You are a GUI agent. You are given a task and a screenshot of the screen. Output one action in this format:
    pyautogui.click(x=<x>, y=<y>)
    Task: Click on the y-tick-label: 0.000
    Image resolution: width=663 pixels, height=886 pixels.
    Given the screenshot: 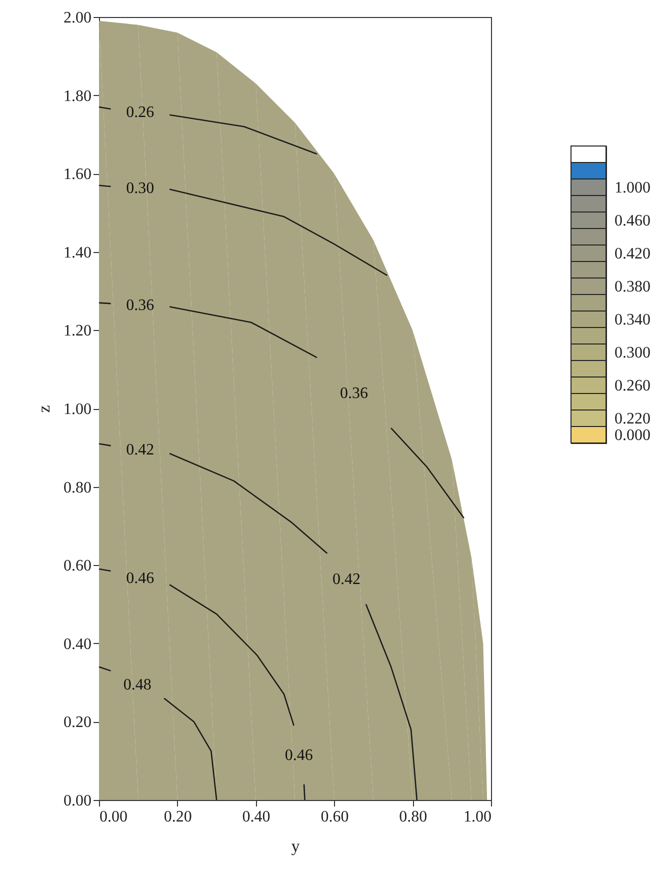 What is the action you would take?
    pyautogui.click(x=632, y=435)
    